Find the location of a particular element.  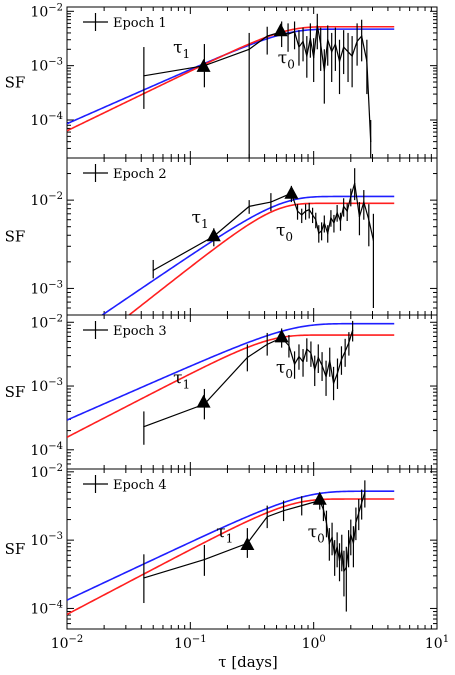

legend-label: Epoch 2 is located at coordinates (140, 174).